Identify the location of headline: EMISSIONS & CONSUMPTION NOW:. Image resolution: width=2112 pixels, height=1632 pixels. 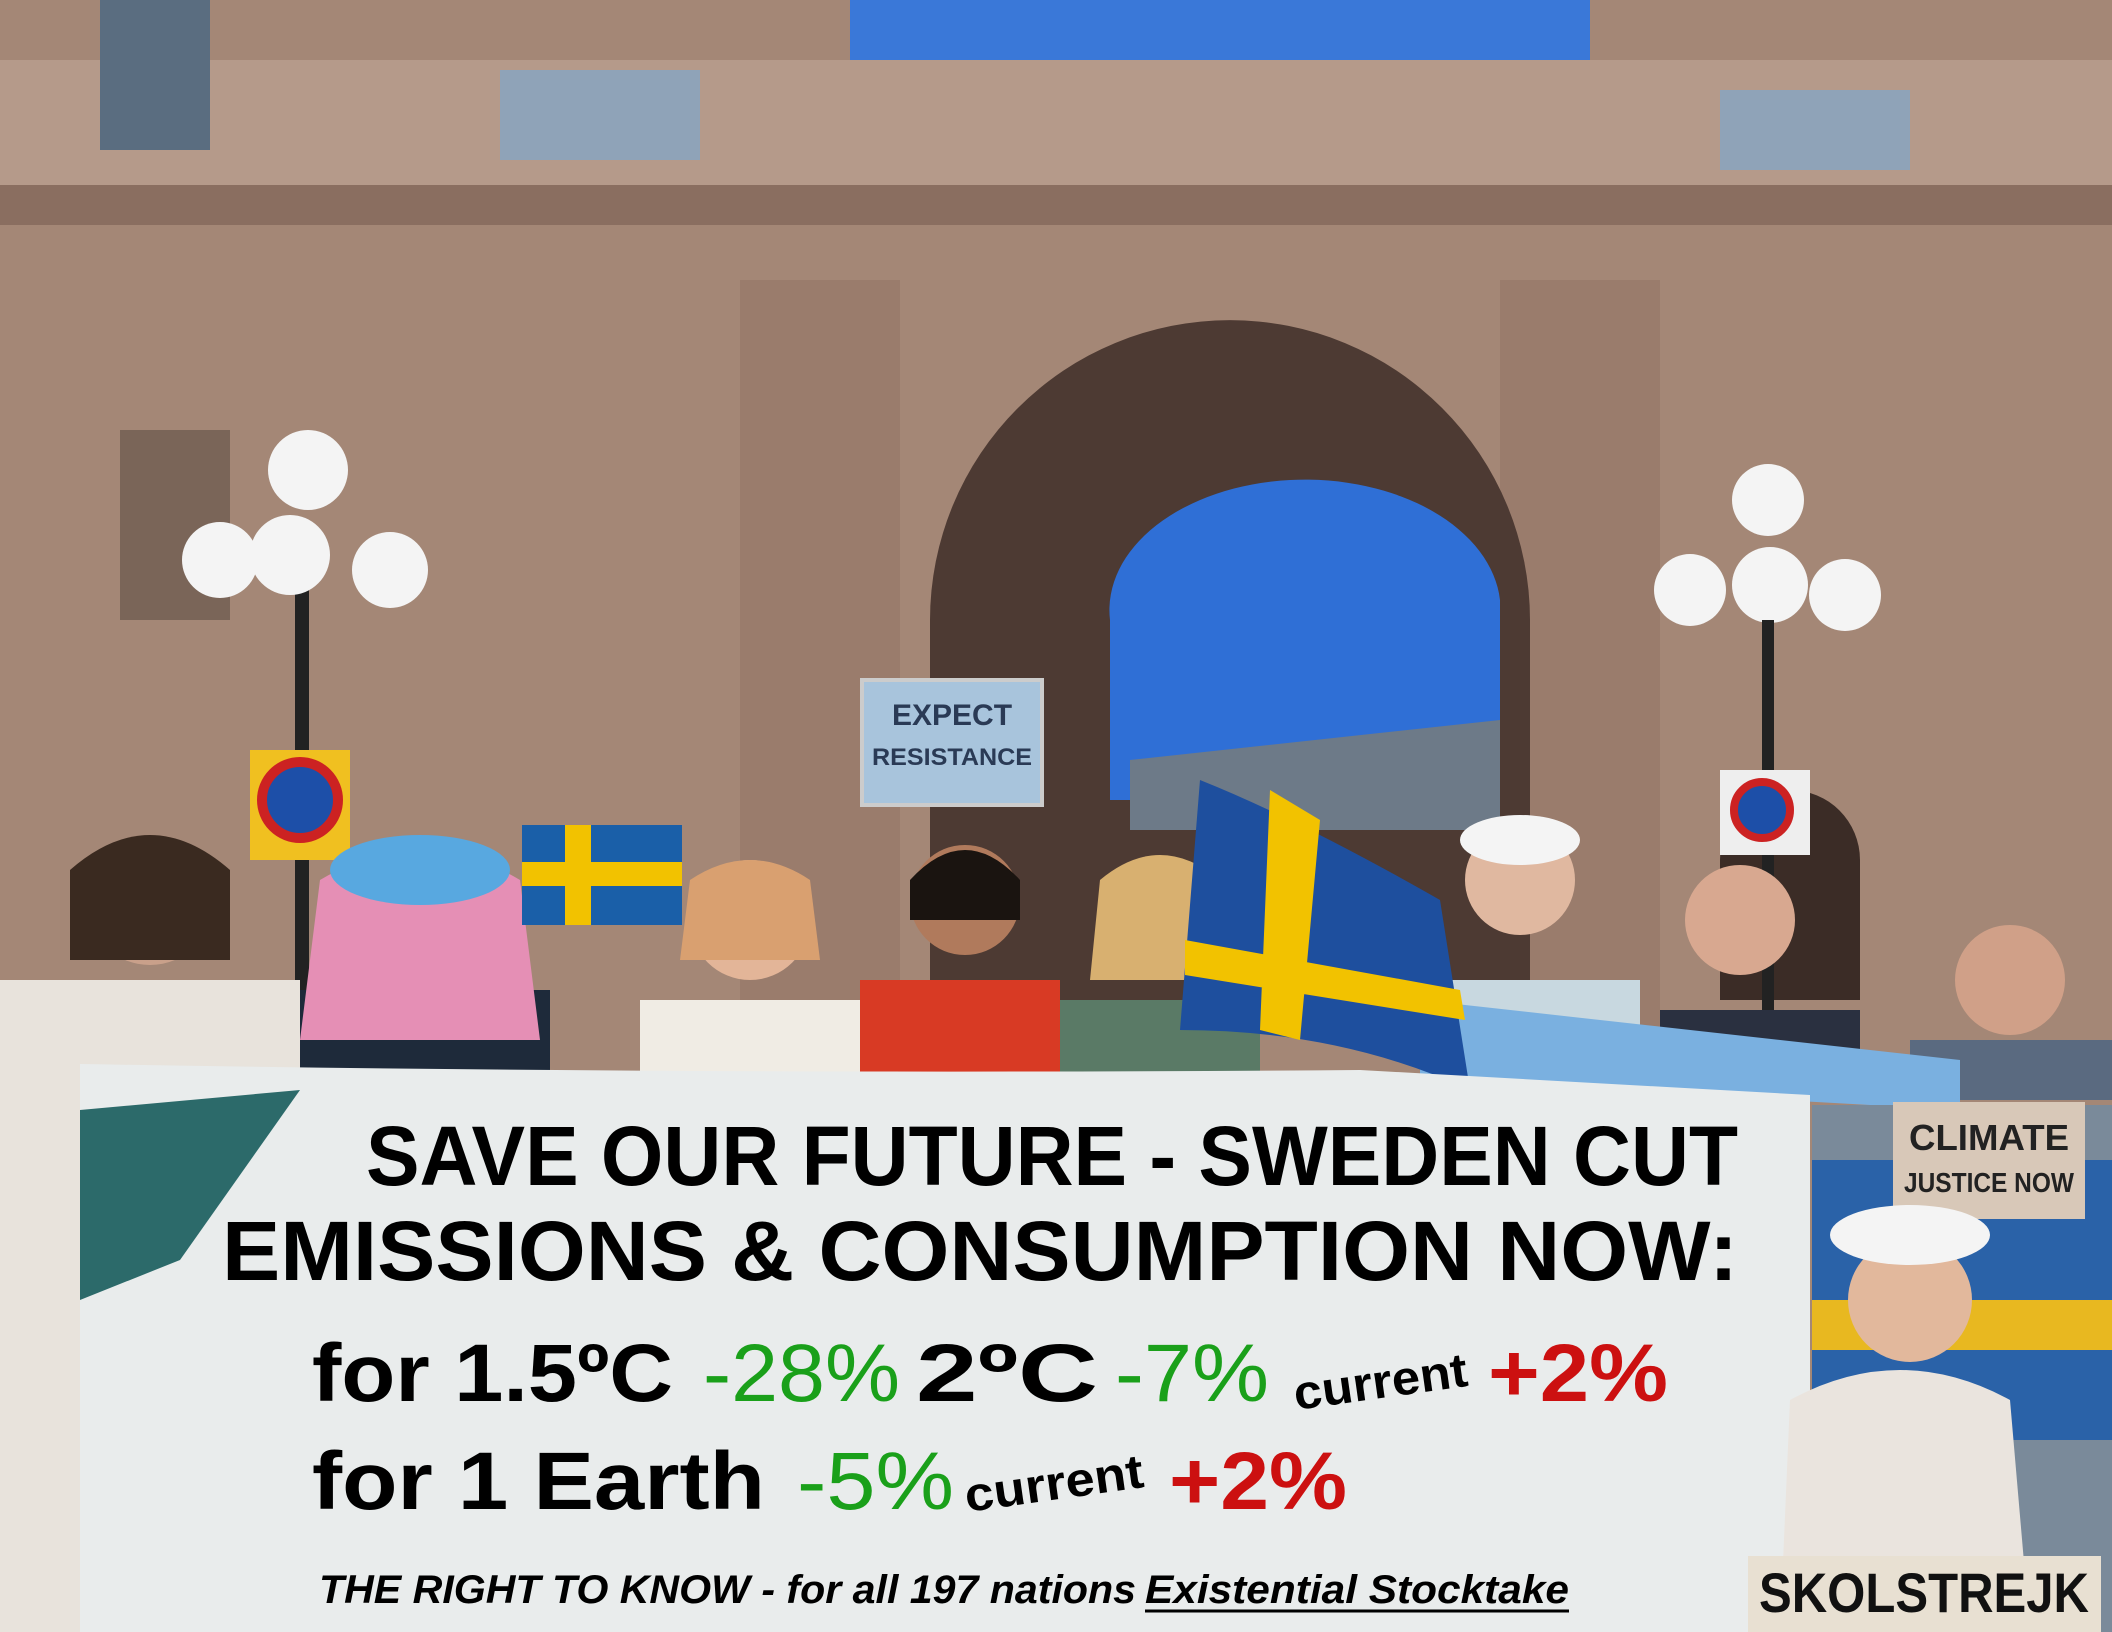
(980, 1251).